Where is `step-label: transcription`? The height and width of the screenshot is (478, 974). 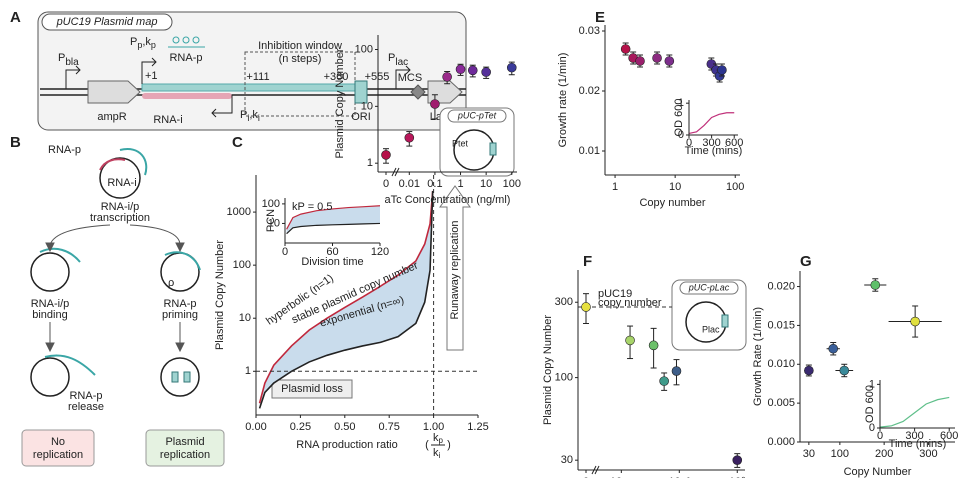
step-label: transcription is located at coordinates (120, 218).